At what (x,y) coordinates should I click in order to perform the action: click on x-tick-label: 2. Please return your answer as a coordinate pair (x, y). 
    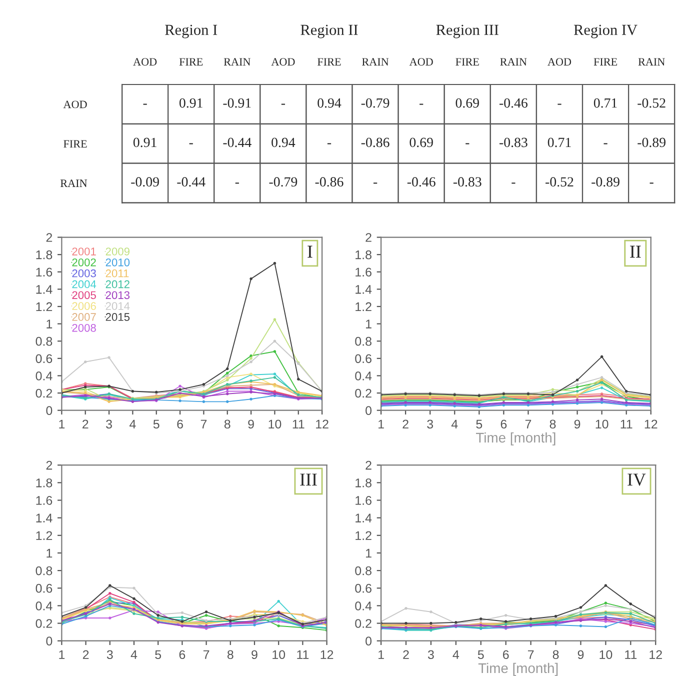
    Looking at the image, I should click on (406, 654).